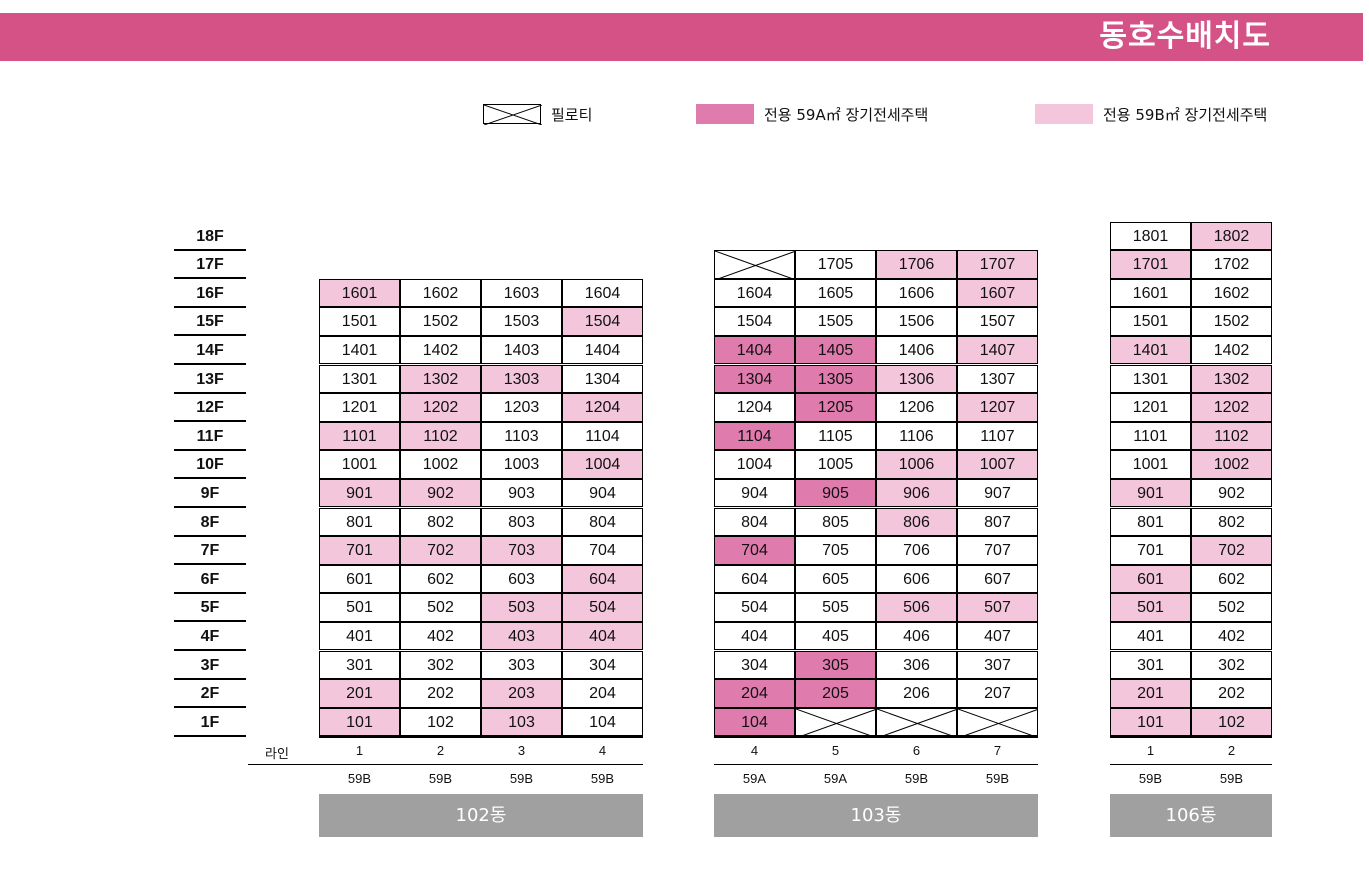 The height and width of the screenshot is (886, 1369). Describe the element at coordinates (1231, 407) in the screenshot. I see `unit-cell: 1202` at that location.